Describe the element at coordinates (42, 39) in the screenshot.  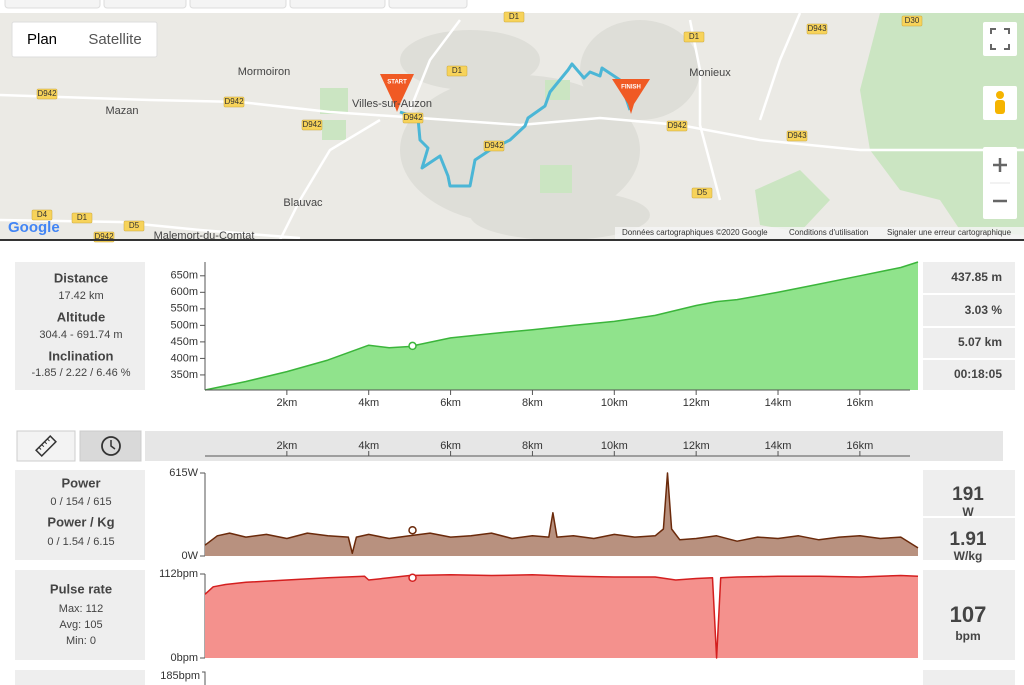
I see `plan-button: Plan` at that location.